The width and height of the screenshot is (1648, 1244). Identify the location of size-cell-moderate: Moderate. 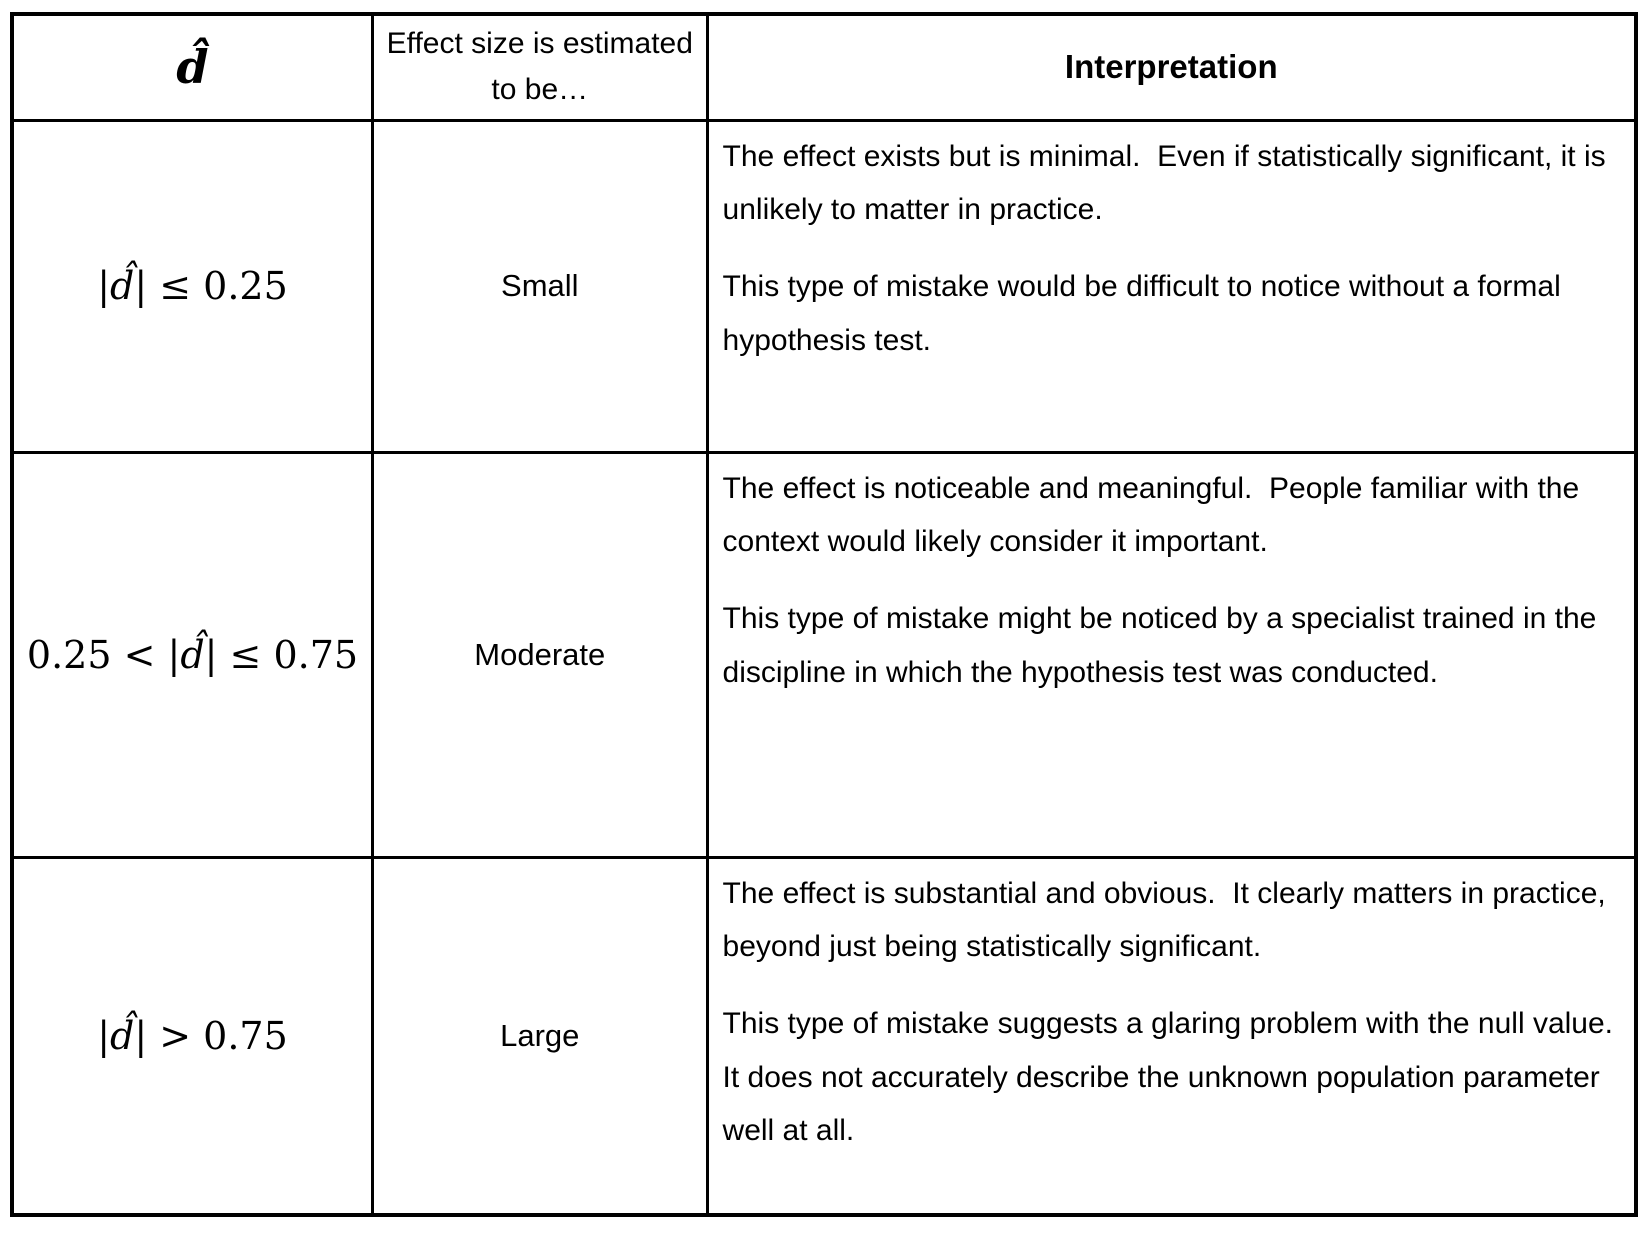
(540, 654).